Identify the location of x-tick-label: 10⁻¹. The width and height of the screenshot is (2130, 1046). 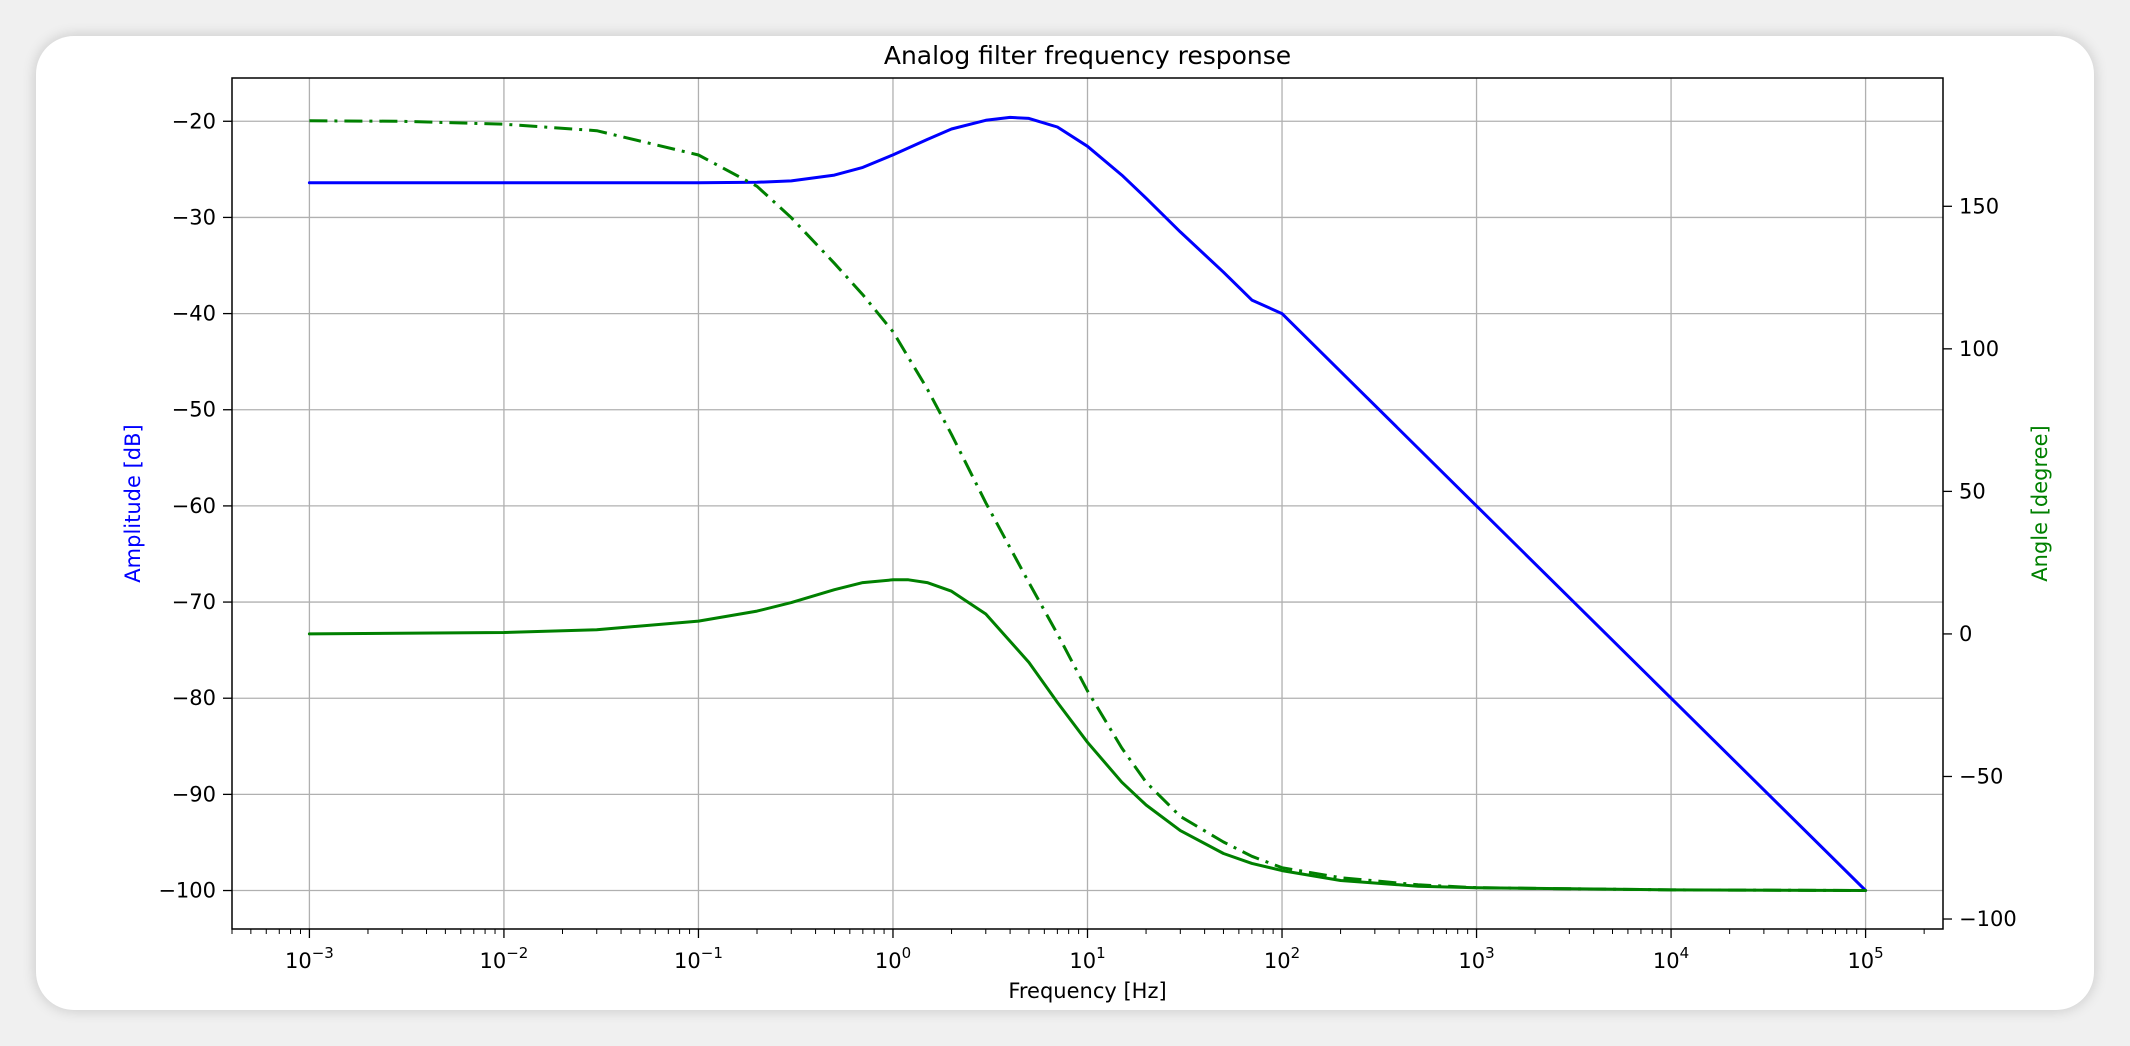
(698, 958).